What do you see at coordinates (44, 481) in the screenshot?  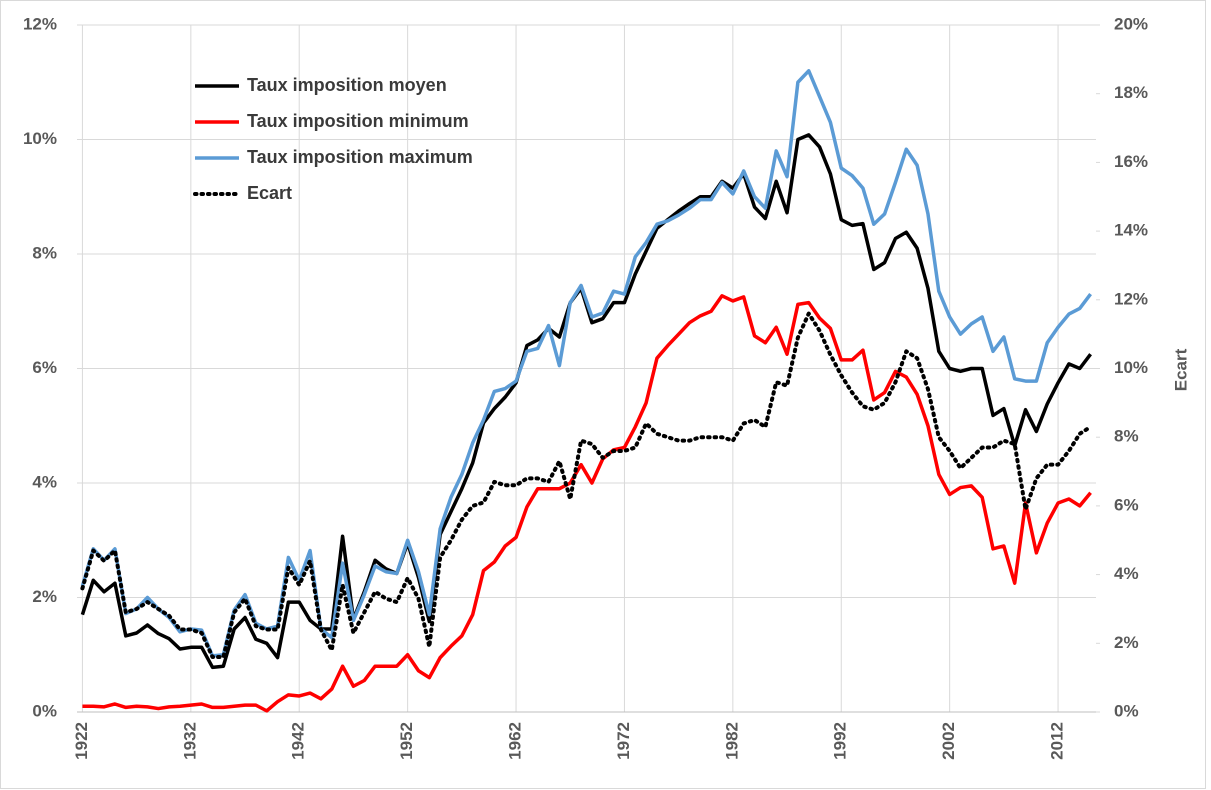 I see `y-tick-label: 4%` at bounding box center [44, 481].